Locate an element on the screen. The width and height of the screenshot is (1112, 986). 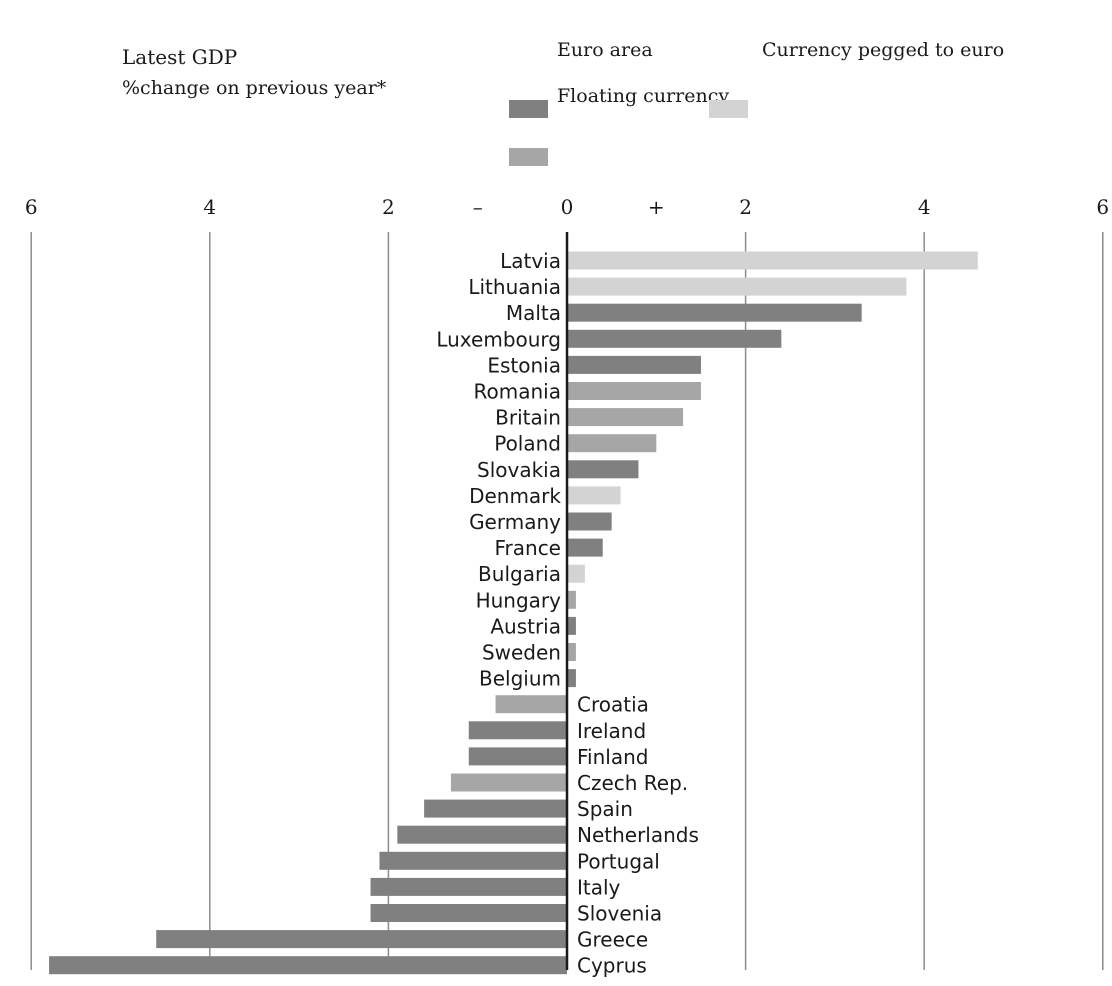
category-label: Latvia is located at coordinates (530, 261).